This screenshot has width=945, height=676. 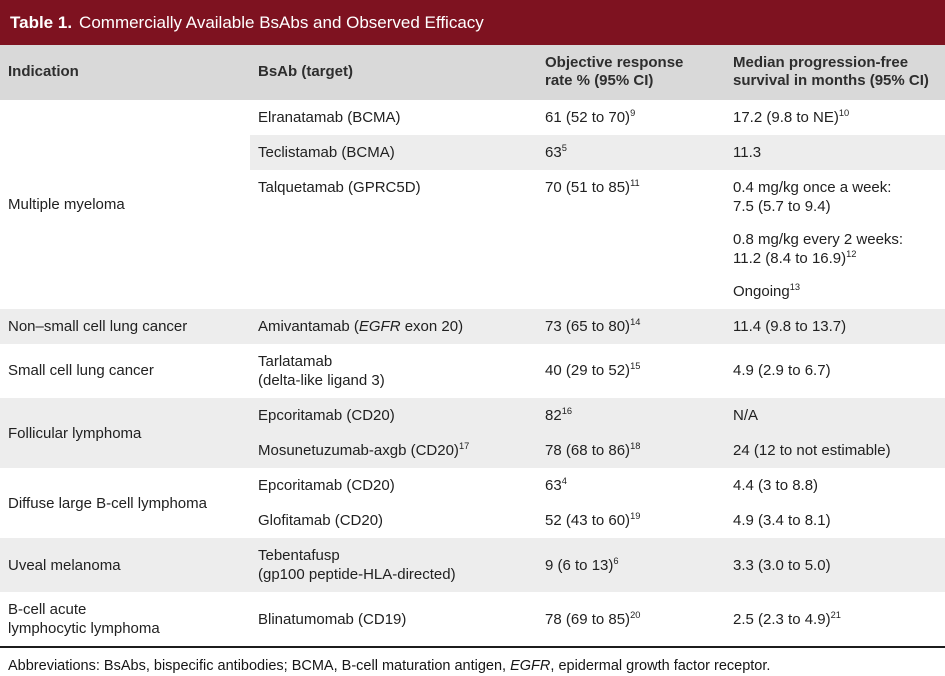 What do you see at coordinates (393, 451) in the screenshot?
I see `bsab-cell: Mosunetuzumab-axgb (CD20)17` at bounding box center [393, 451].